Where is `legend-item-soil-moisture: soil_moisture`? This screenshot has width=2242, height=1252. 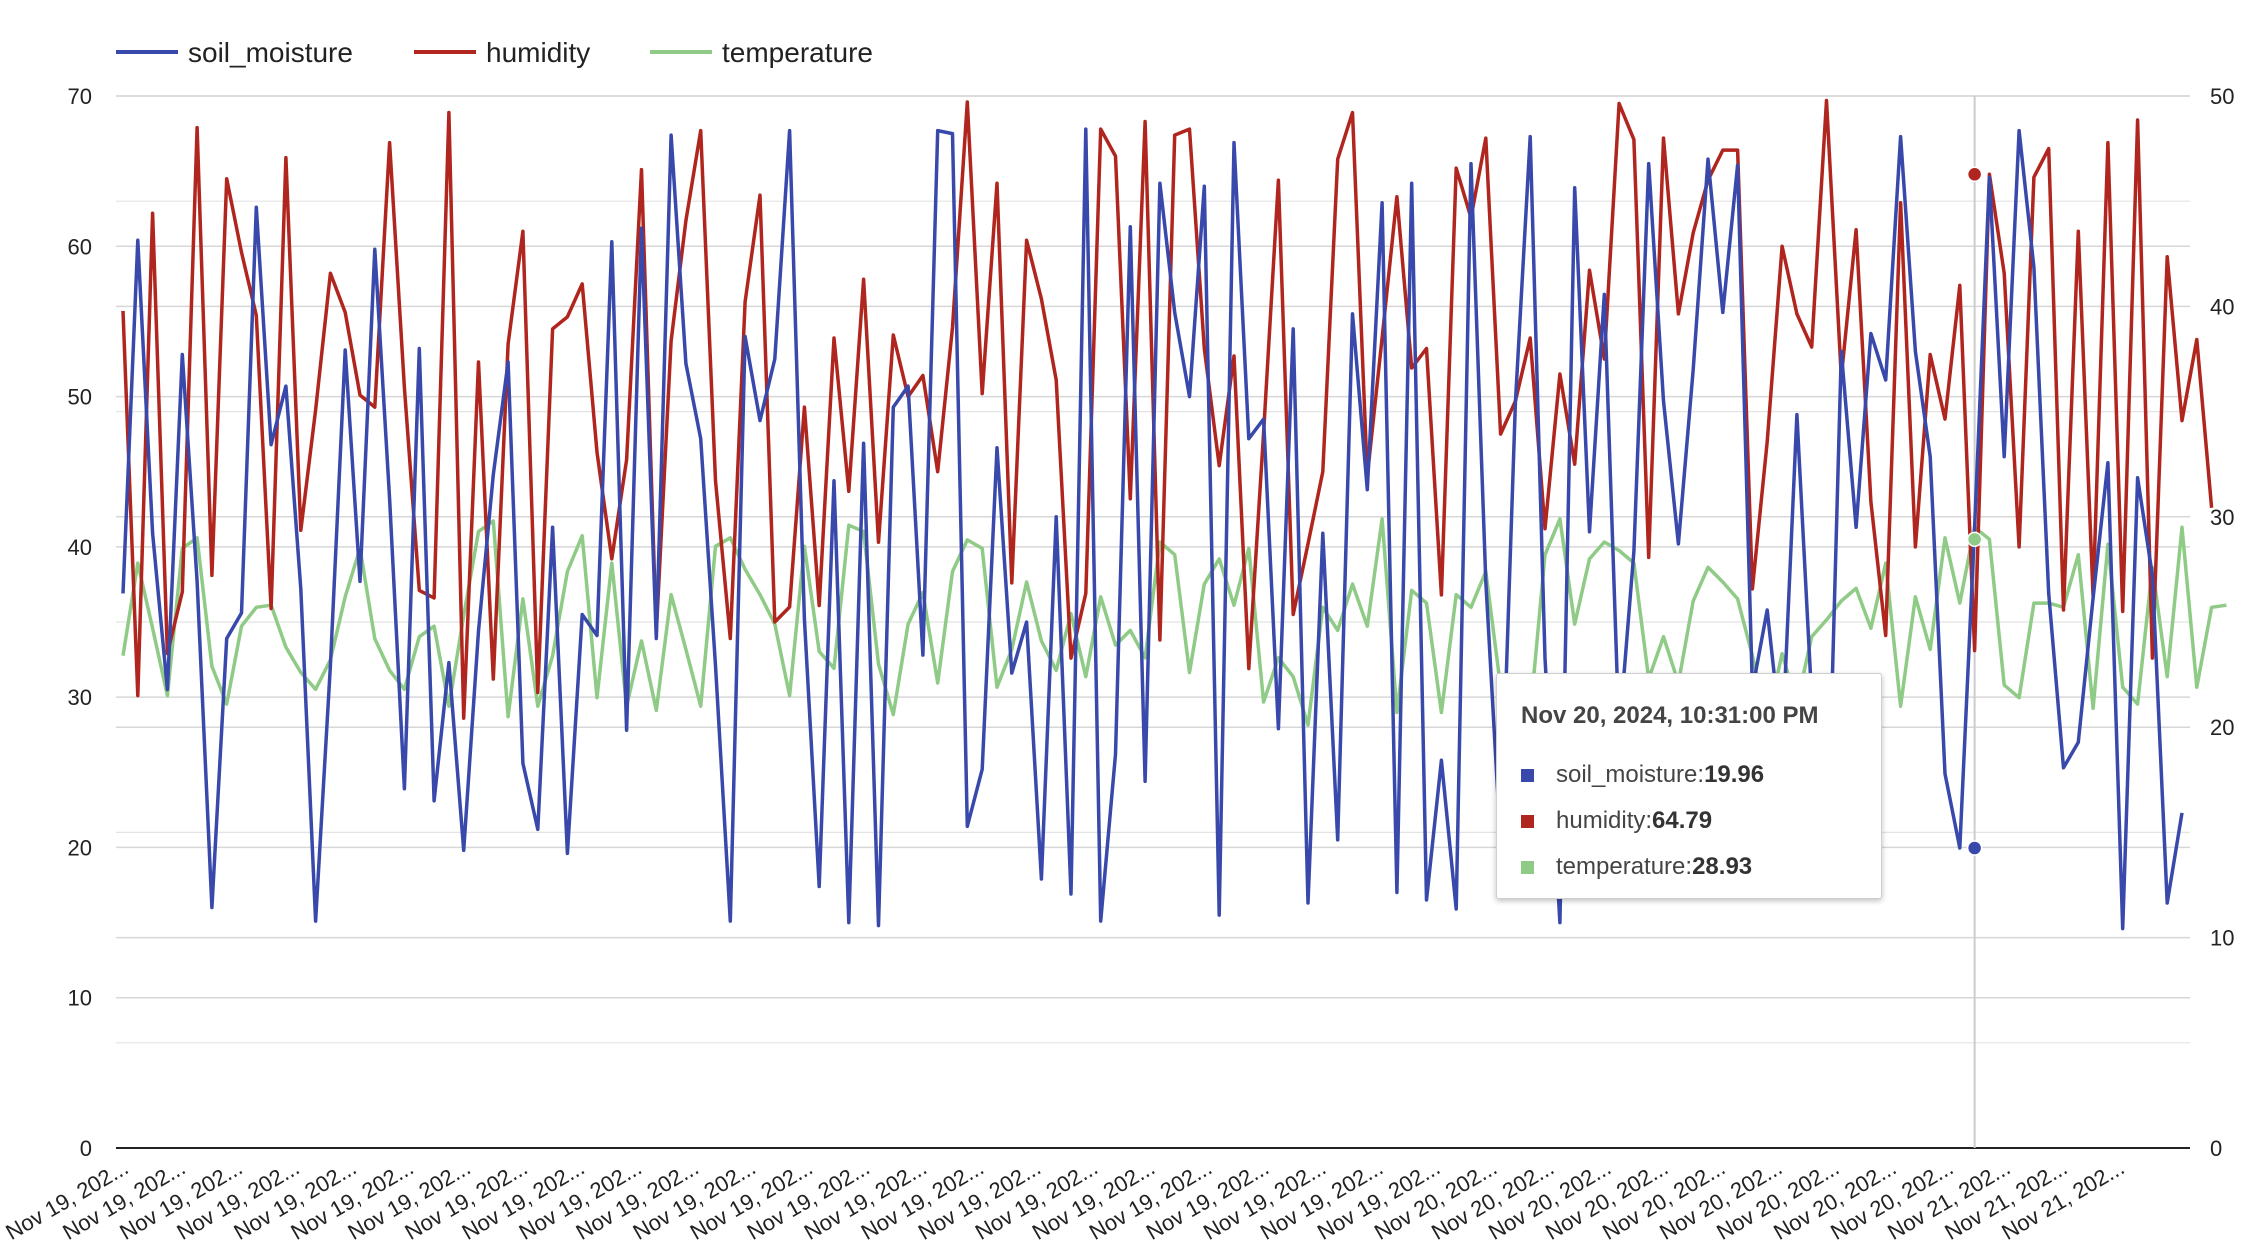
legend-item-soil-moisture: soil_moisture is located at coordinates (234, 52).